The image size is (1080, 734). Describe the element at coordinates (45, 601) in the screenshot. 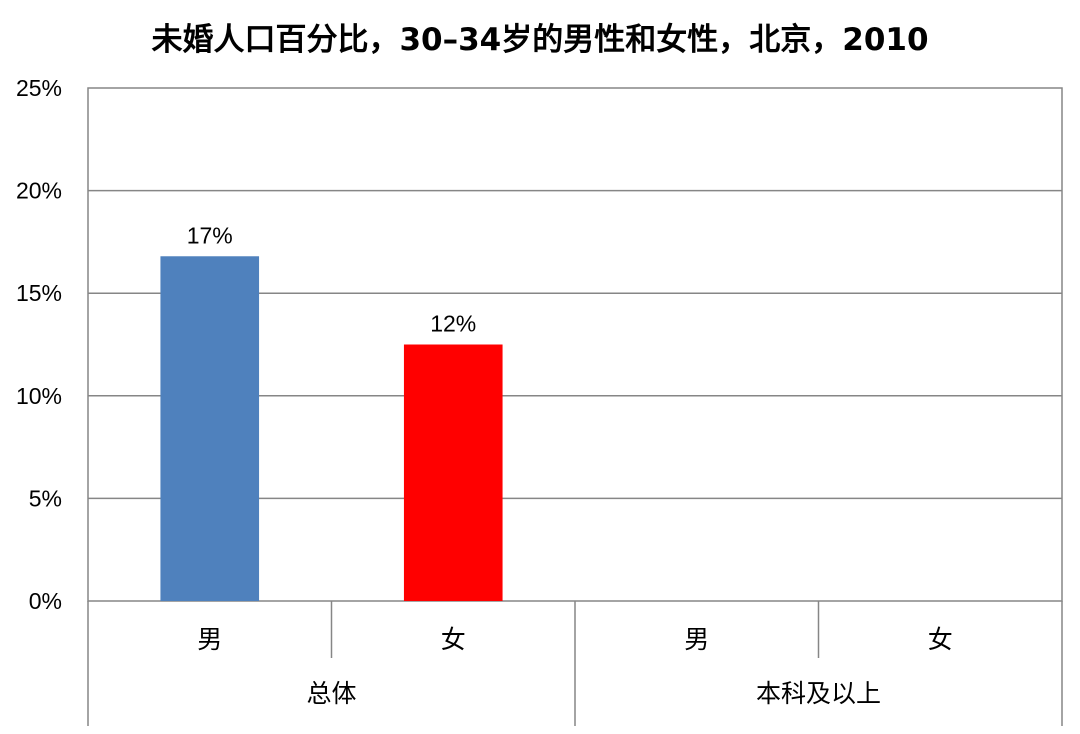

I see `y-tick-label: 0%` at that location.